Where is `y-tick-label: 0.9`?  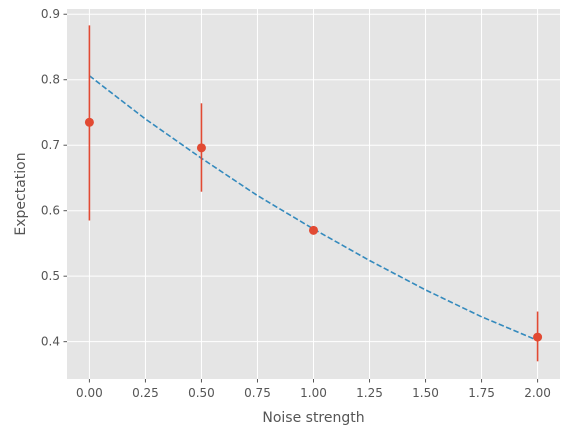 y-tick-label: 0.9 is located at coordinates (50, 14).